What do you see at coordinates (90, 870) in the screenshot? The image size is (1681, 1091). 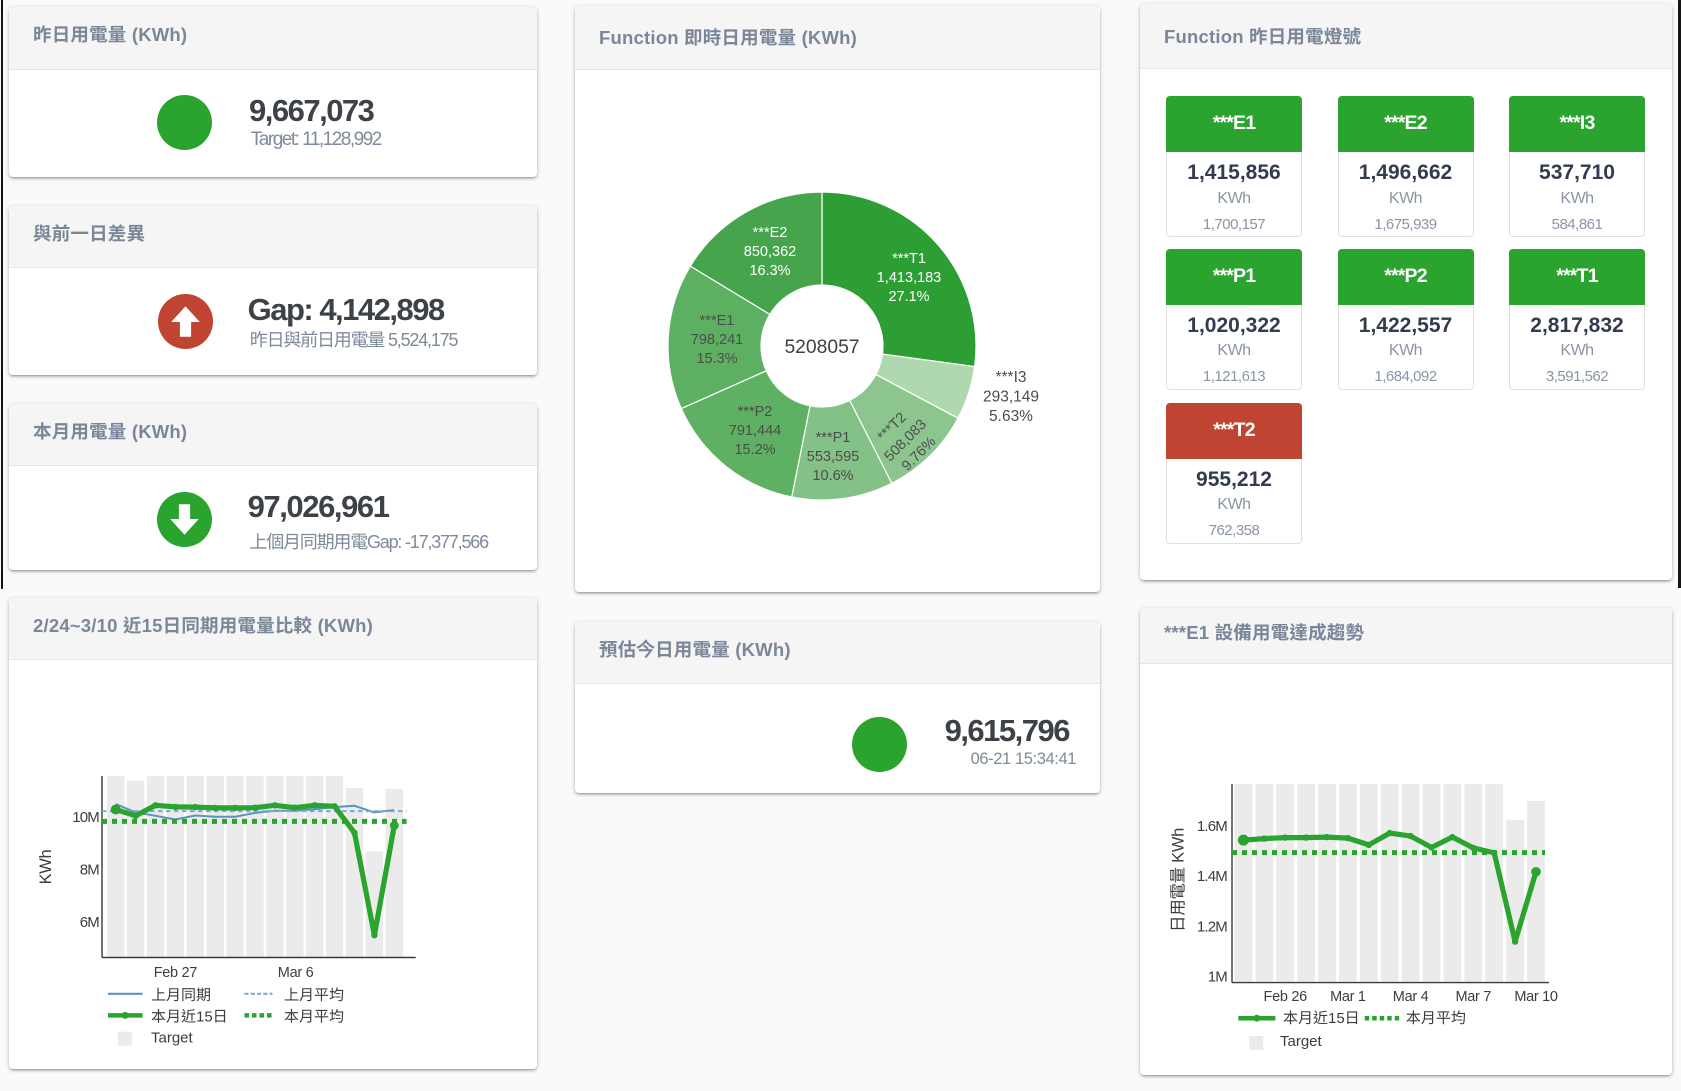 I see `svg-text: 8M` at bounding box center [90, 870].